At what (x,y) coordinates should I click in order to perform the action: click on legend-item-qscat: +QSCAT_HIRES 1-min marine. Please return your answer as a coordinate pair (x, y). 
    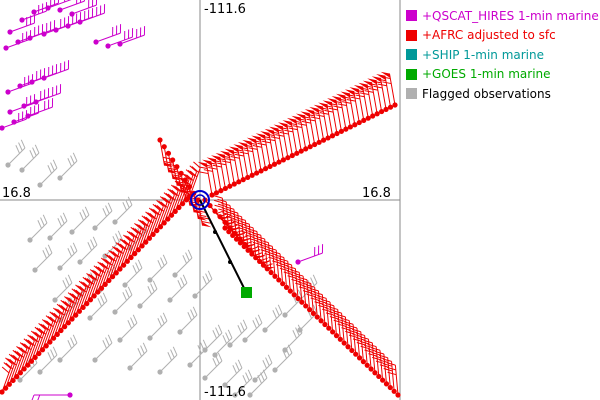
    Looking at the image, I should click on (503, 16).